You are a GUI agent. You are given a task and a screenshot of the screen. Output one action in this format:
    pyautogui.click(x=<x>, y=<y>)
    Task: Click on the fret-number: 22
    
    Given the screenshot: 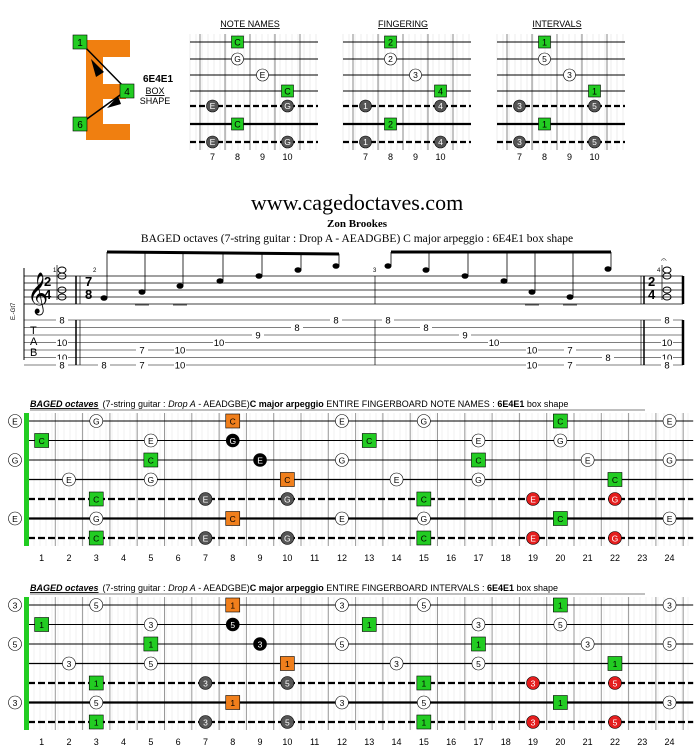 What is the action you would take?
    pyautogui.click(x=615, y=558)
    